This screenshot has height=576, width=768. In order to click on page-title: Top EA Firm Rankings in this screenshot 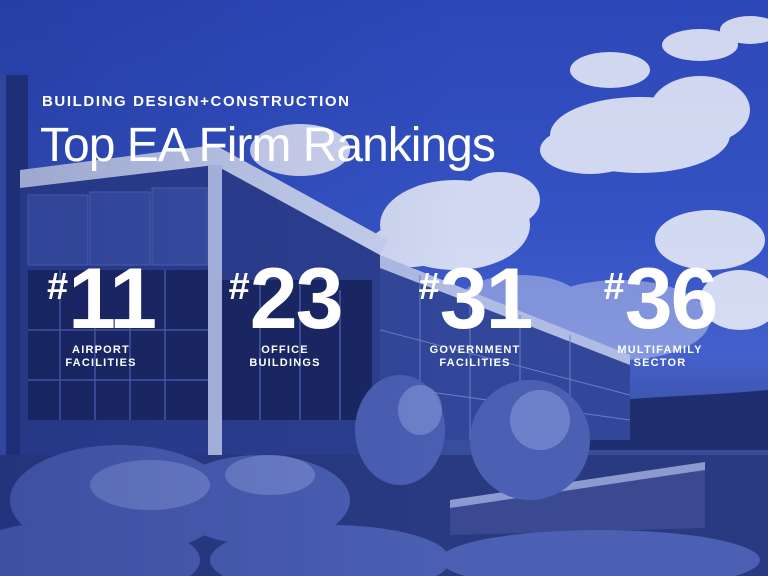, I will do `click(268, 145)`.